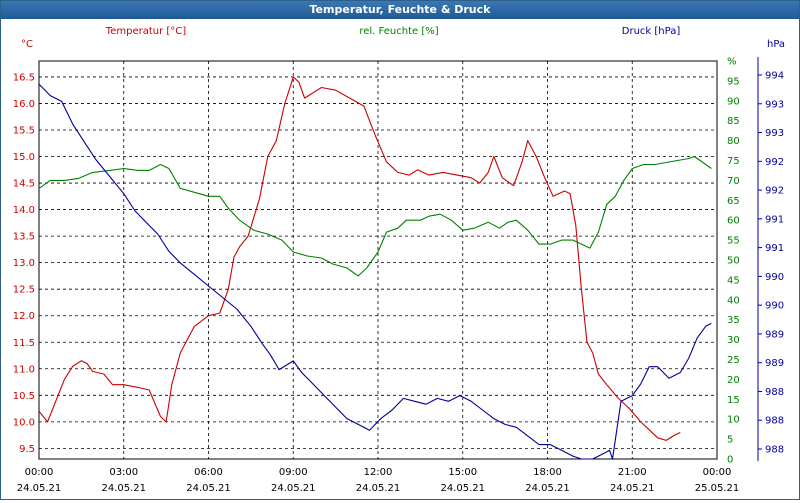 This screenshot has width=800, height=503. What do you see at coordinates (733, 81) in the screenshot?
I see `middle-tick-label: 95` at bounding box center [733, 81].